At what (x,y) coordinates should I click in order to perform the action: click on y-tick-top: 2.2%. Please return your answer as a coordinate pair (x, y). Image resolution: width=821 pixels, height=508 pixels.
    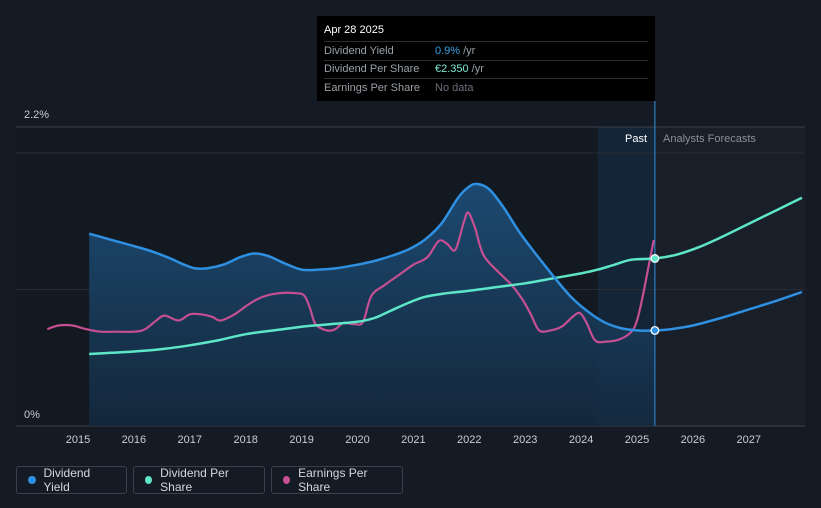
    Looking at the image, I should click on (36, 115).